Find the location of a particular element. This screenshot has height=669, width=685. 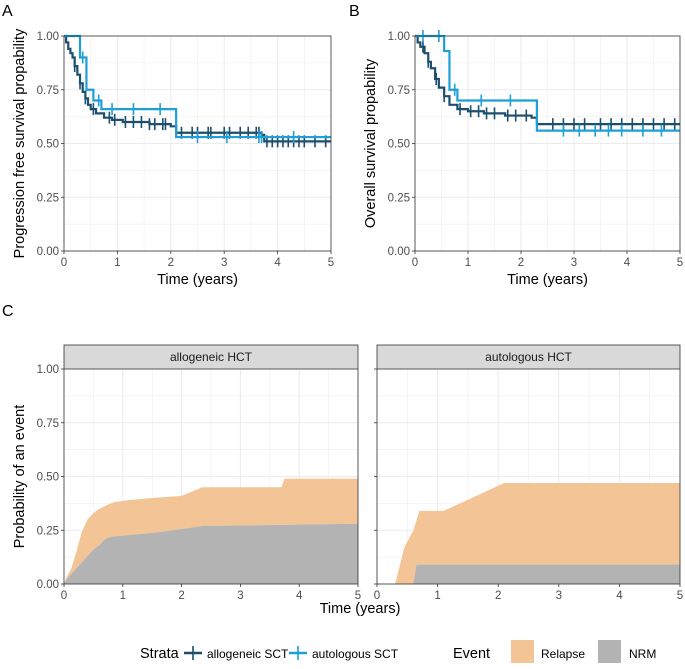

legend-strata-label: autologous SCT is located at coordinates (355, 654).